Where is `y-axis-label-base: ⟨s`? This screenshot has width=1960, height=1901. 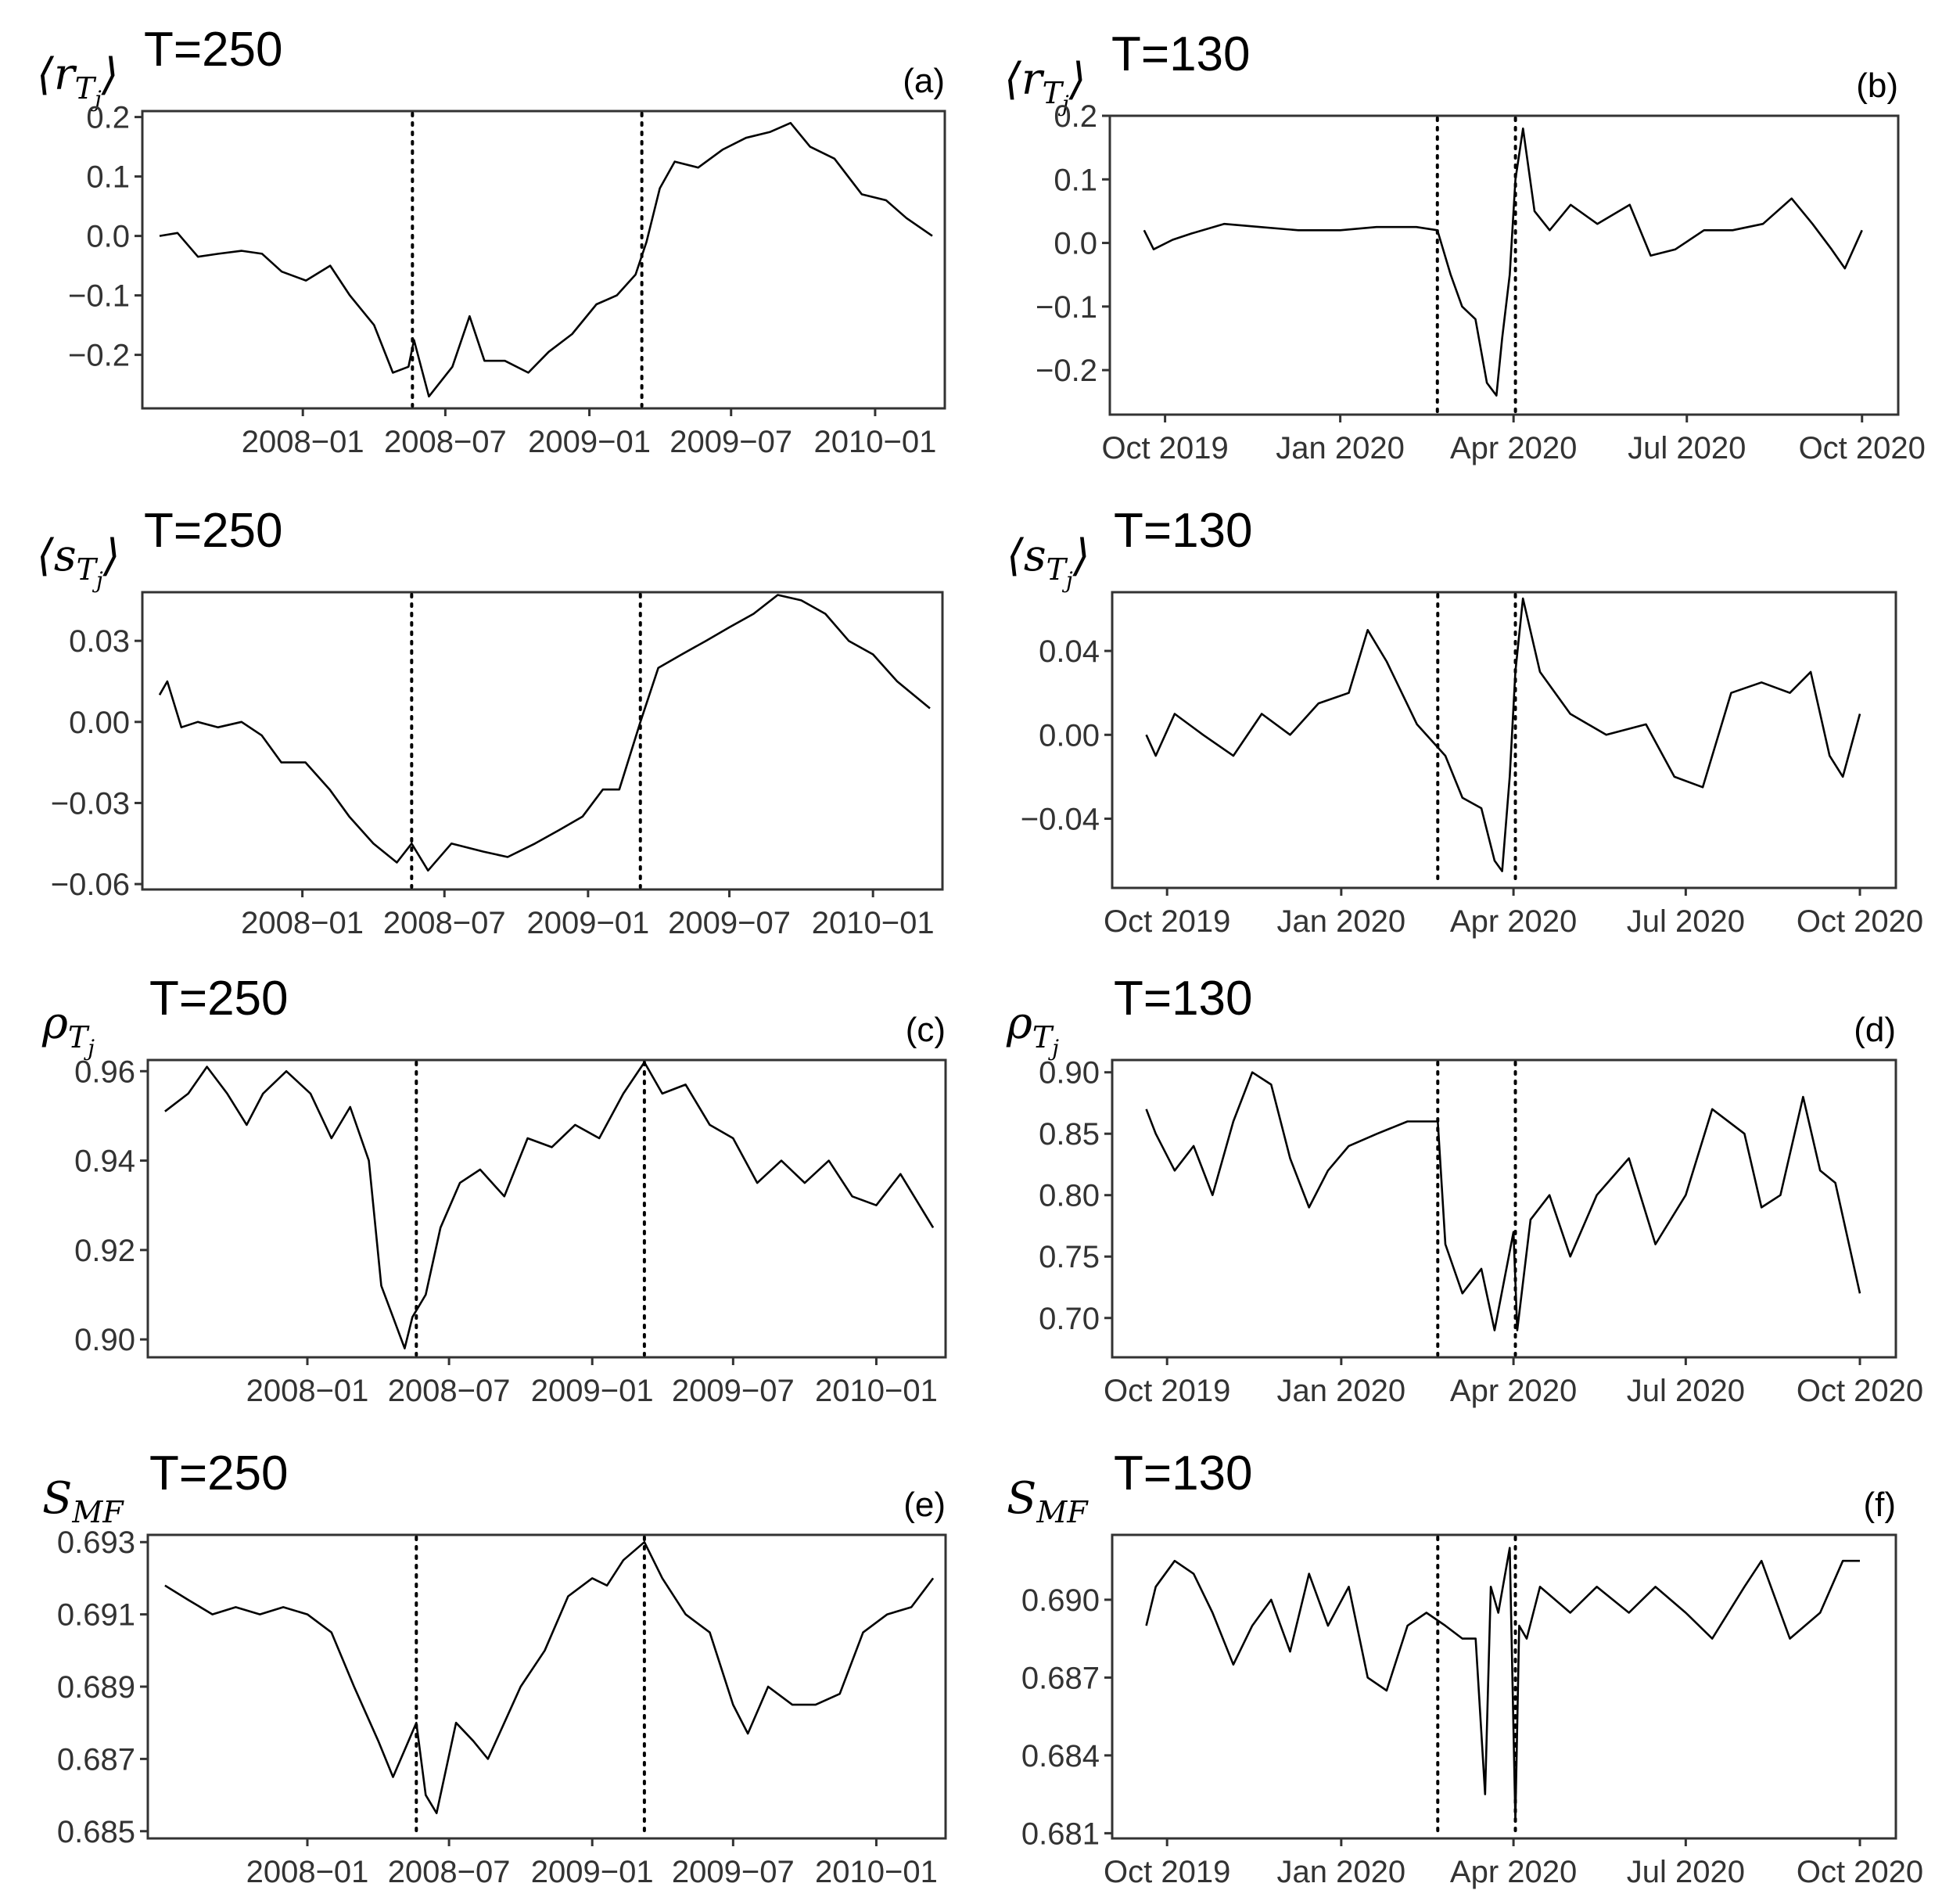
y-axis-label-base: ⟨s is located at coordinates (57, 556).